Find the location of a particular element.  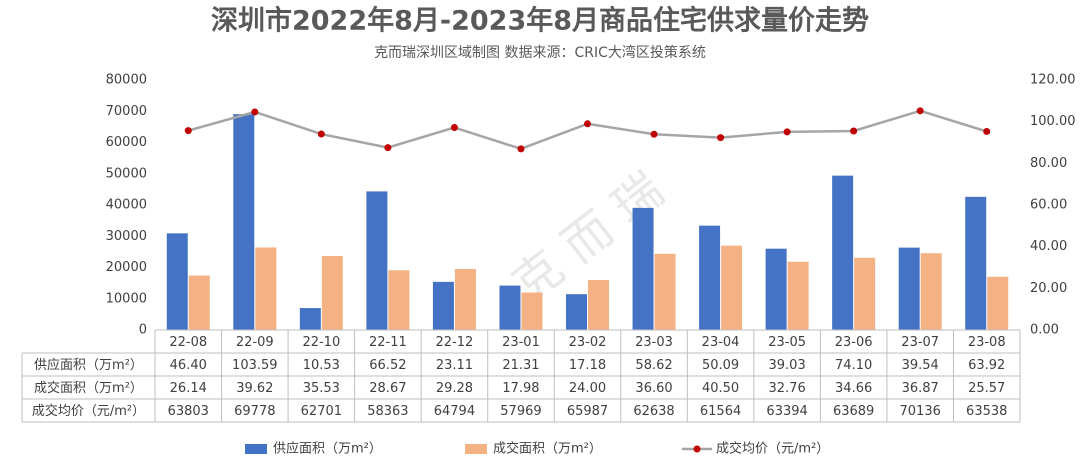

table-cell: 35.53 is located at coordinates (321, 388).